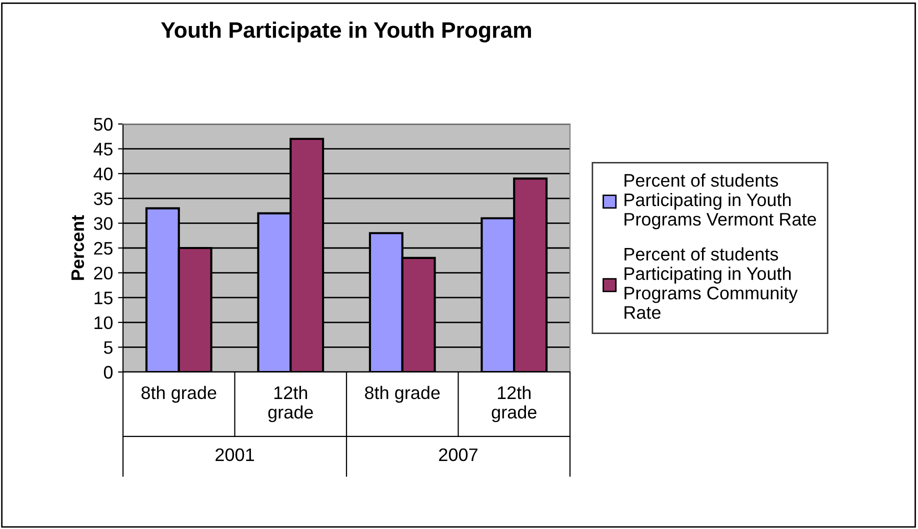 Image resolution: width=918 pixels, height=529 pixels. Describe the element at coordinates (346, 32) in the screenshot. I see `chart-title: Youth Participate in Youth Program` at that location.